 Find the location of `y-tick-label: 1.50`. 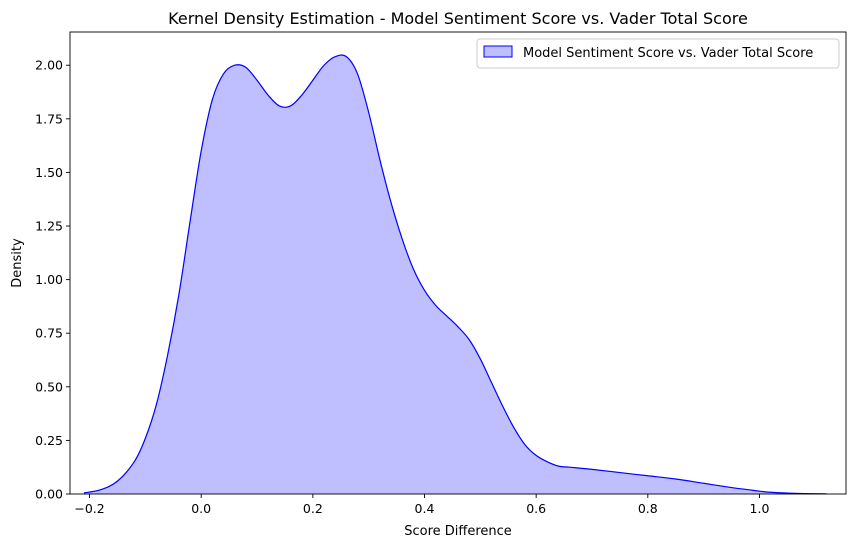

y-tick-label: 1.50 is located at coordinates (49, 172).